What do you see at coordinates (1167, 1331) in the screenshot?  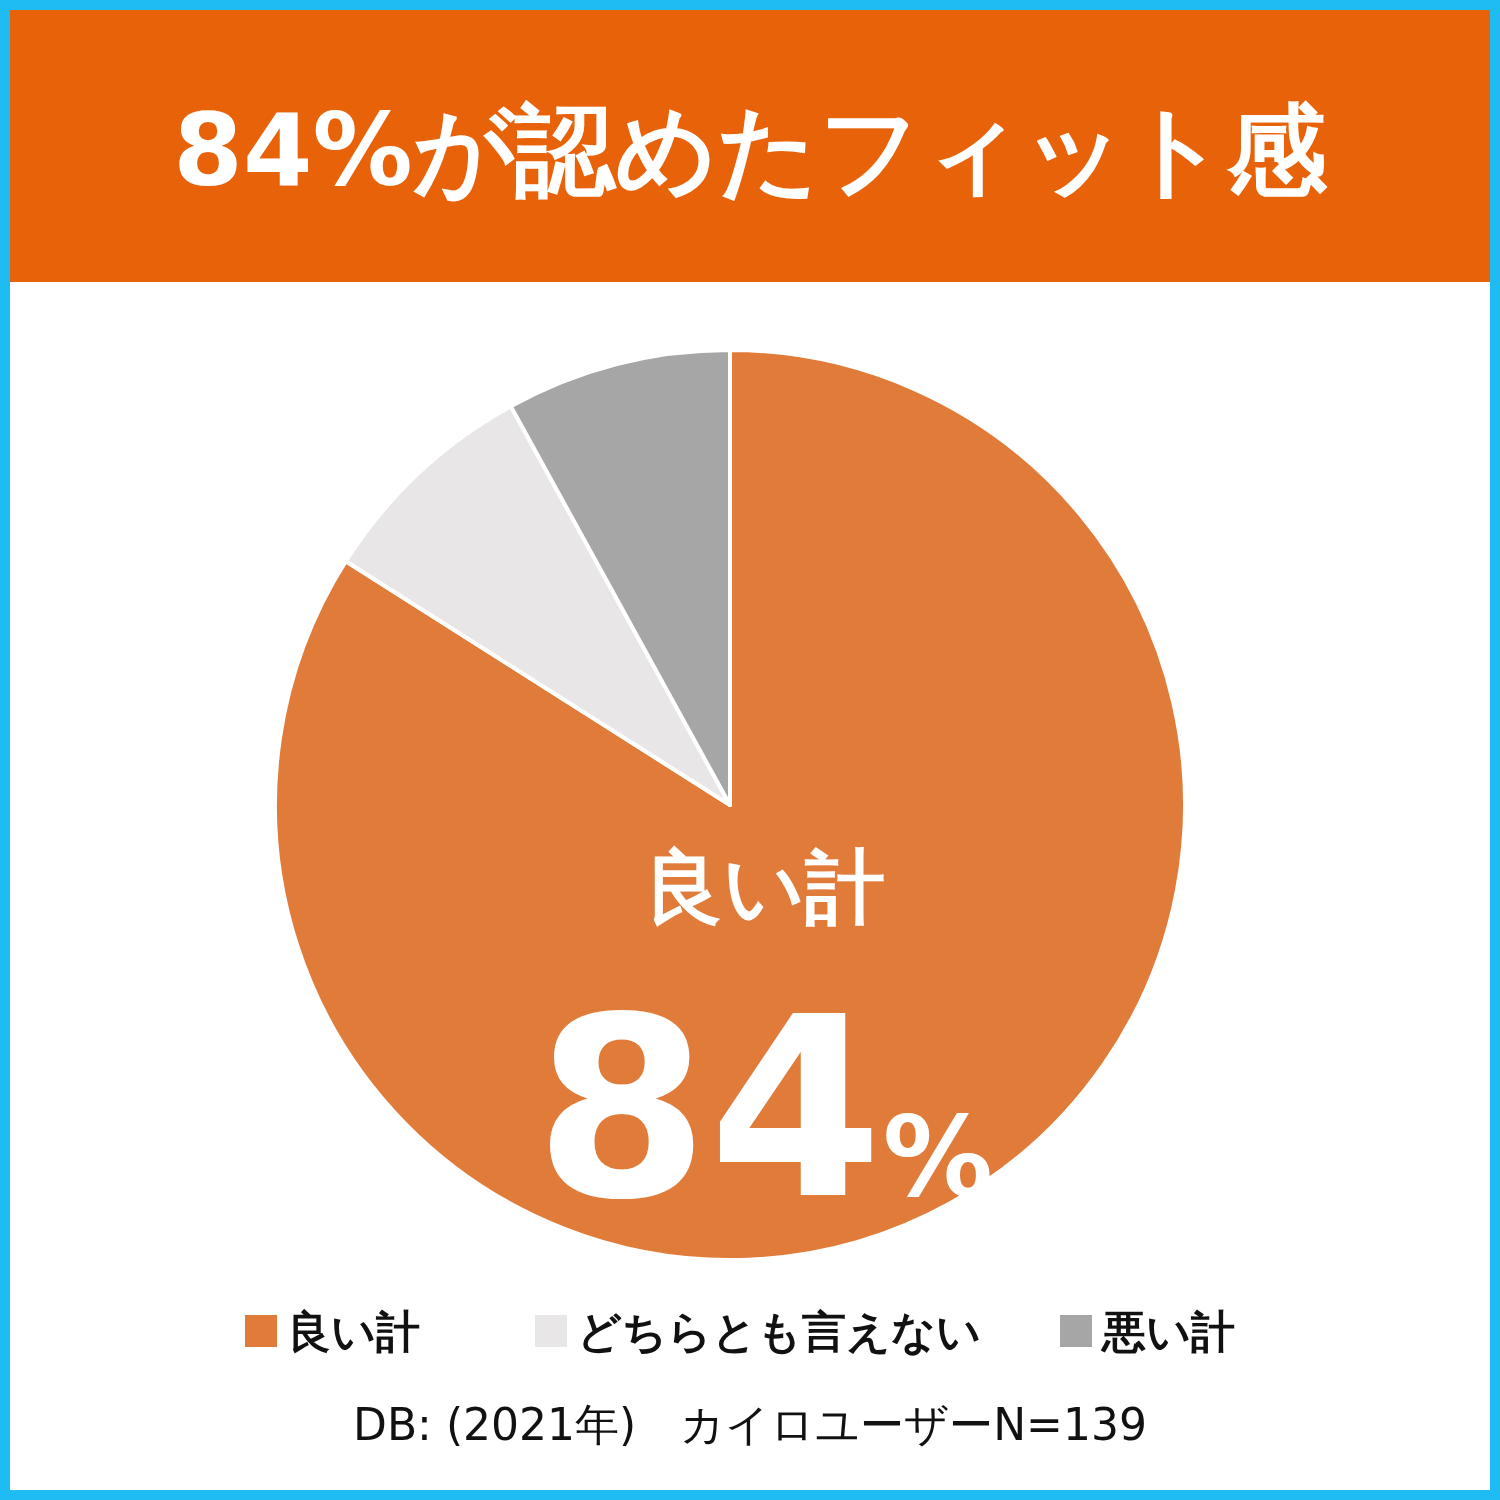 I see `legend-label: 悪い計` at bounding box center [1167, 1331].